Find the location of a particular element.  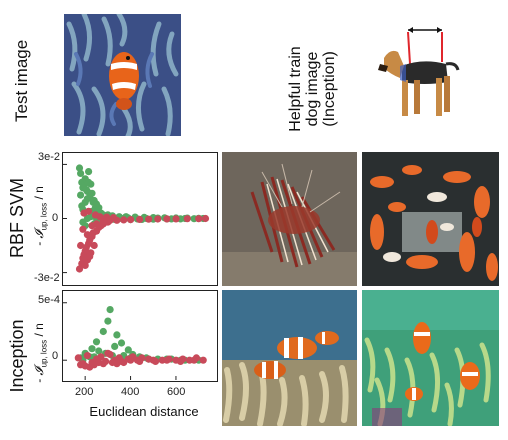

rbf-svm-scatter-plot is located at coordinates (136, 218).